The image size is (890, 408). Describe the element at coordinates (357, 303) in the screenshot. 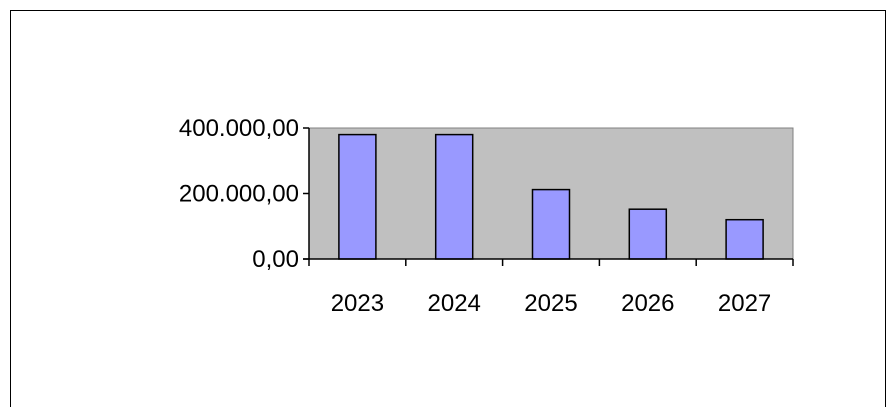

I see `x-tick-label-2023: 2023` at that location.